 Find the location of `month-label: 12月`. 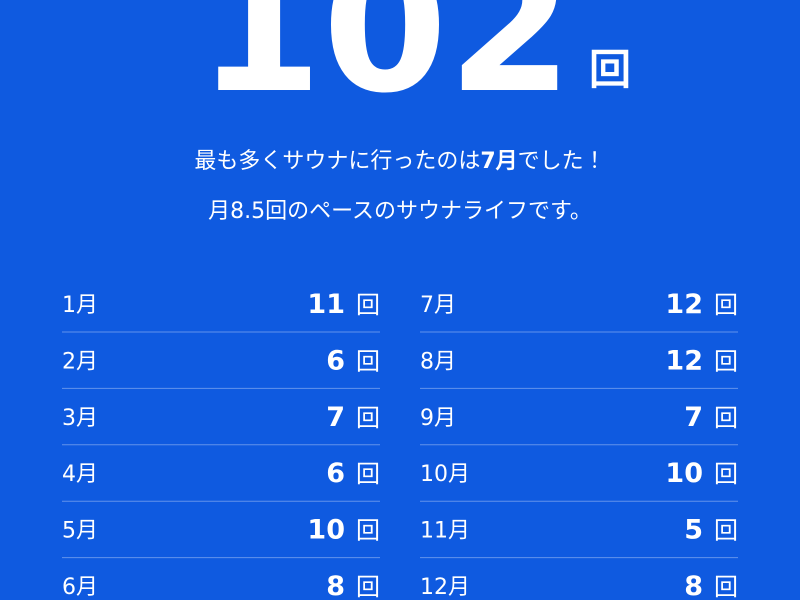

month-label: 12月 is located at coordinates (445, 587).